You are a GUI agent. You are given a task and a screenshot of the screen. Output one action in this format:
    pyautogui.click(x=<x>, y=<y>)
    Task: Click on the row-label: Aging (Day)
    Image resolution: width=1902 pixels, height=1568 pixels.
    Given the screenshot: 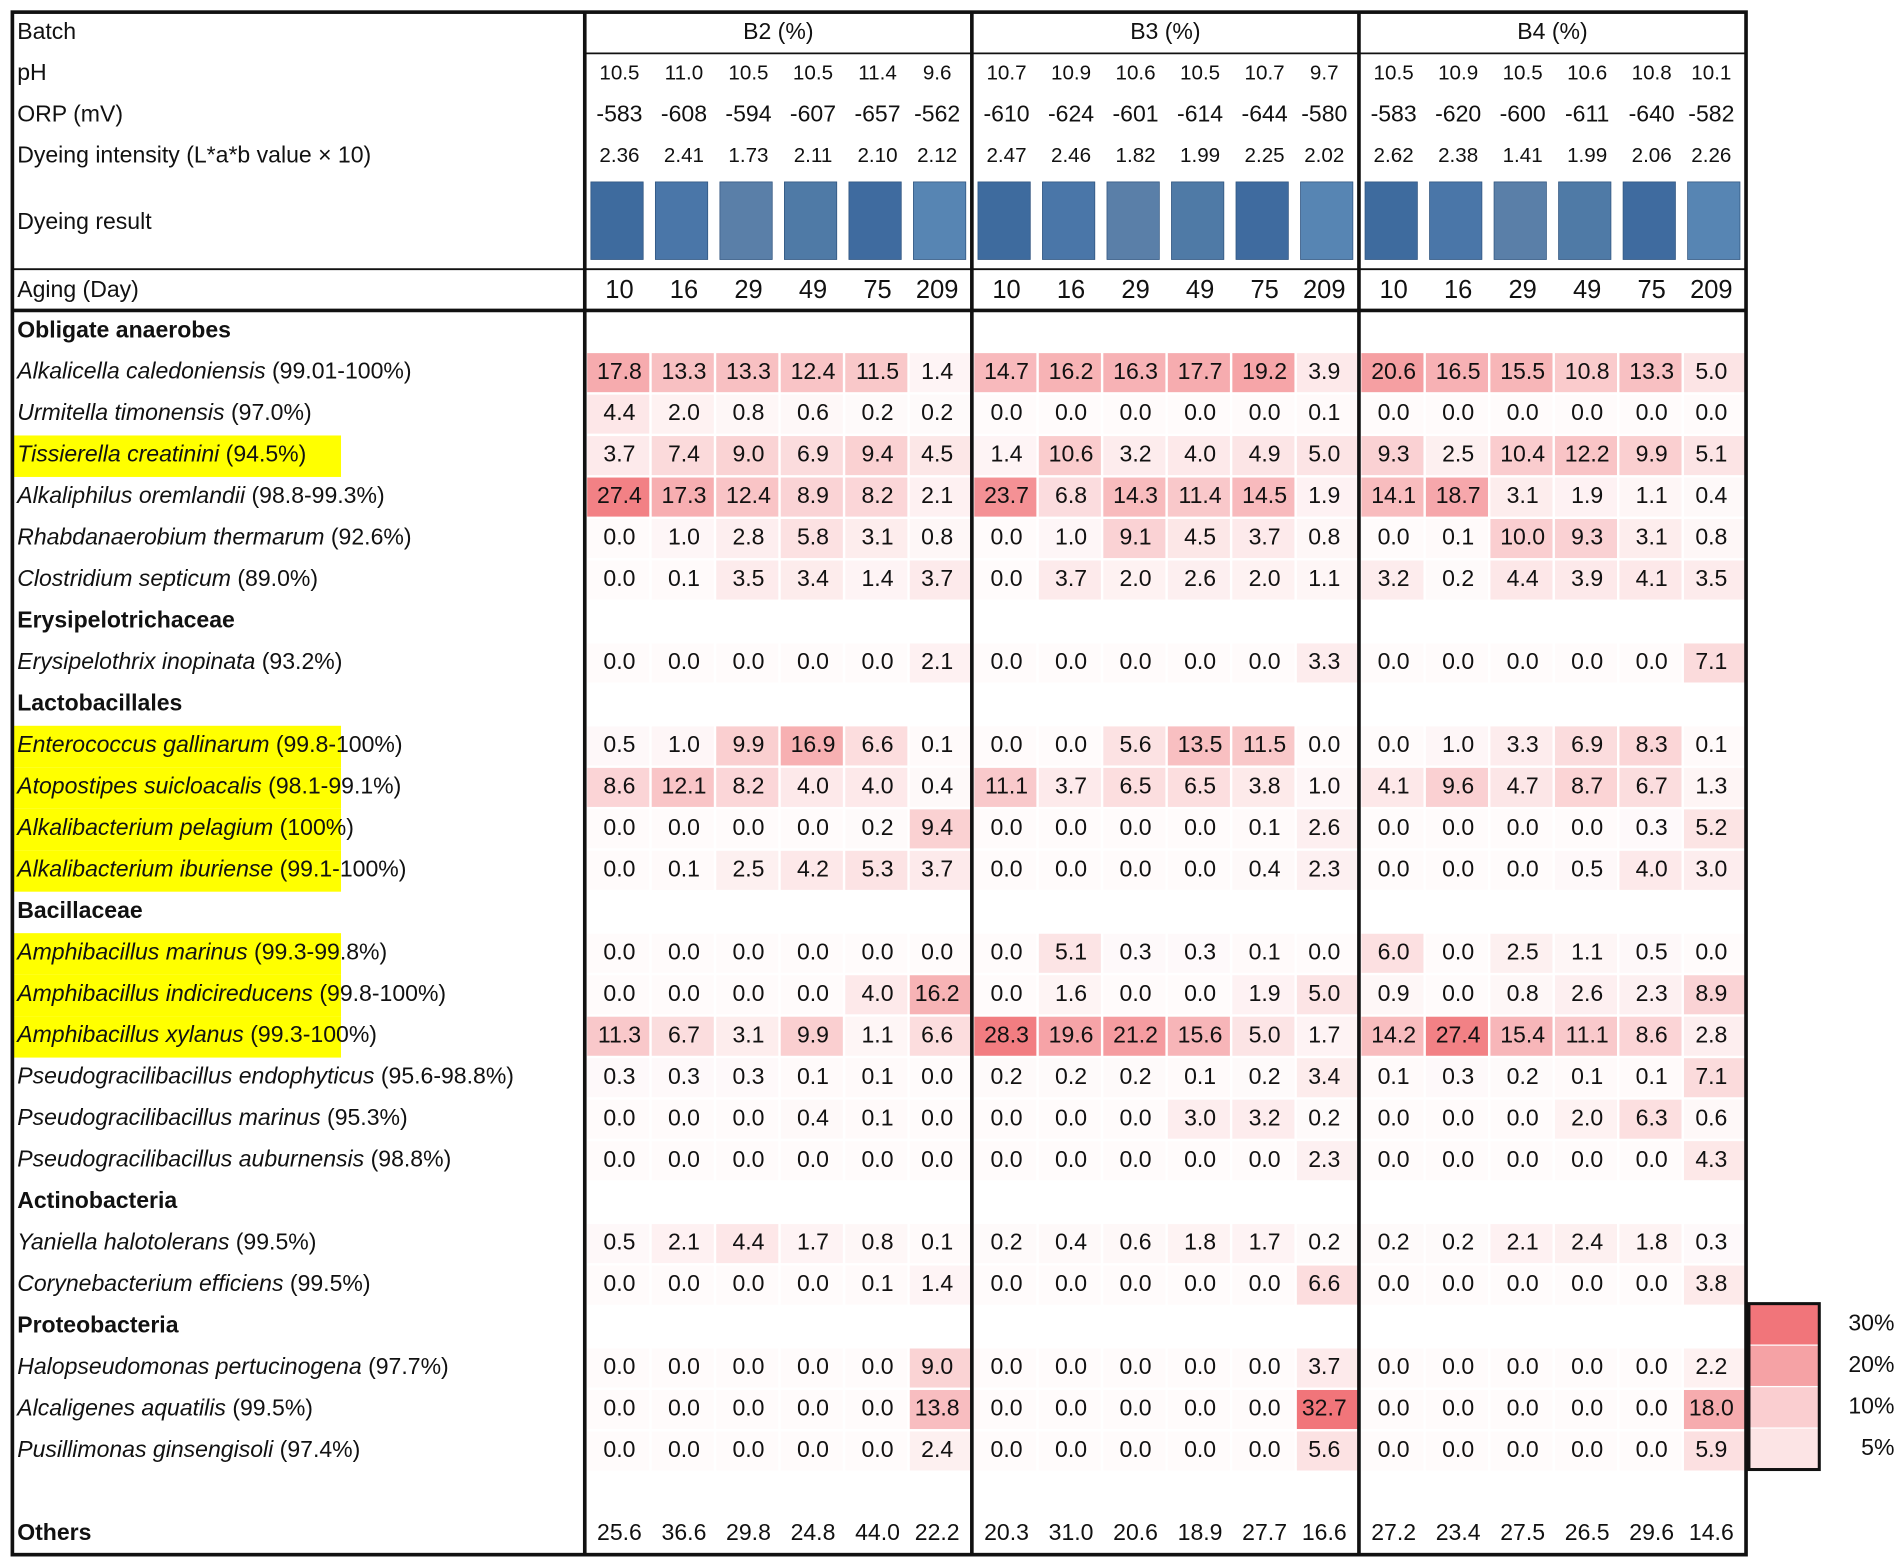 What is the action you would take?
    pyautogui.click(x=78, y=289)
    